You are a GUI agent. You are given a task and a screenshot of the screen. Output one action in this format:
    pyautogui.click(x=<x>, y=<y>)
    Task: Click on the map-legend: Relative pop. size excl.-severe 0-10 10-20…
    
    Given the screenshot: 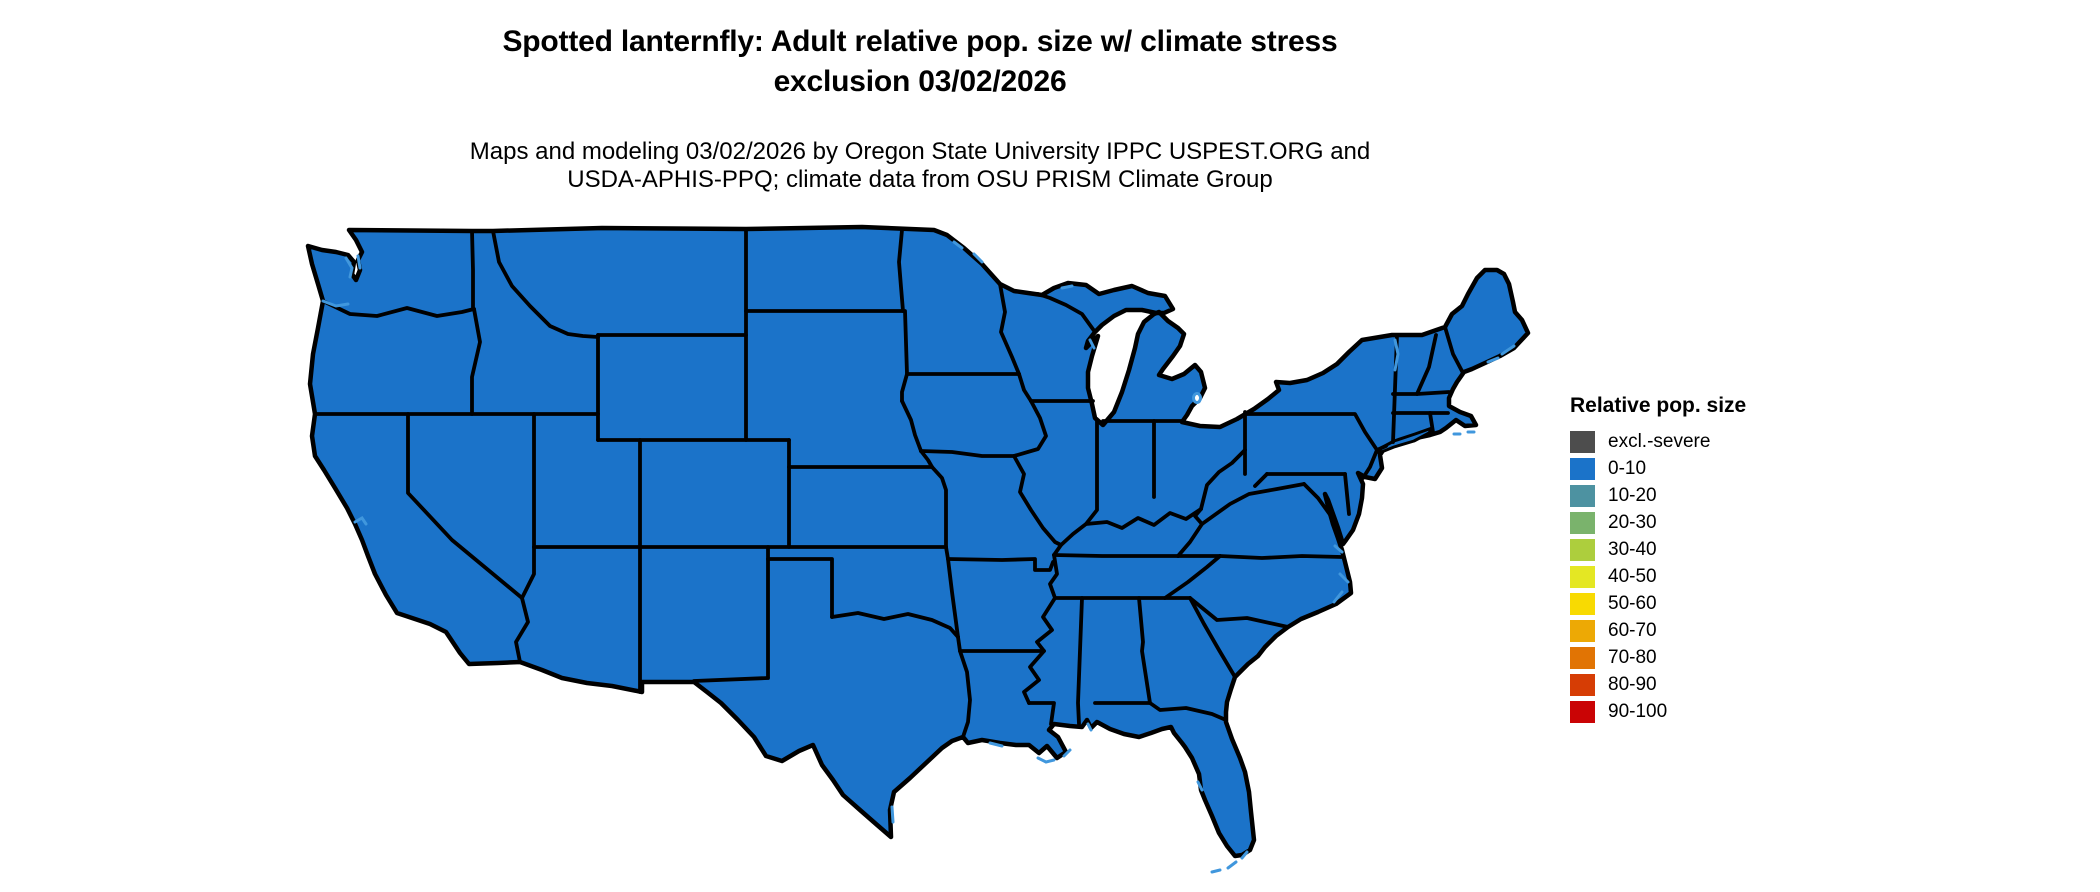 What is the action you would take?
    pyautogui.click(x=1658, y=558)
    